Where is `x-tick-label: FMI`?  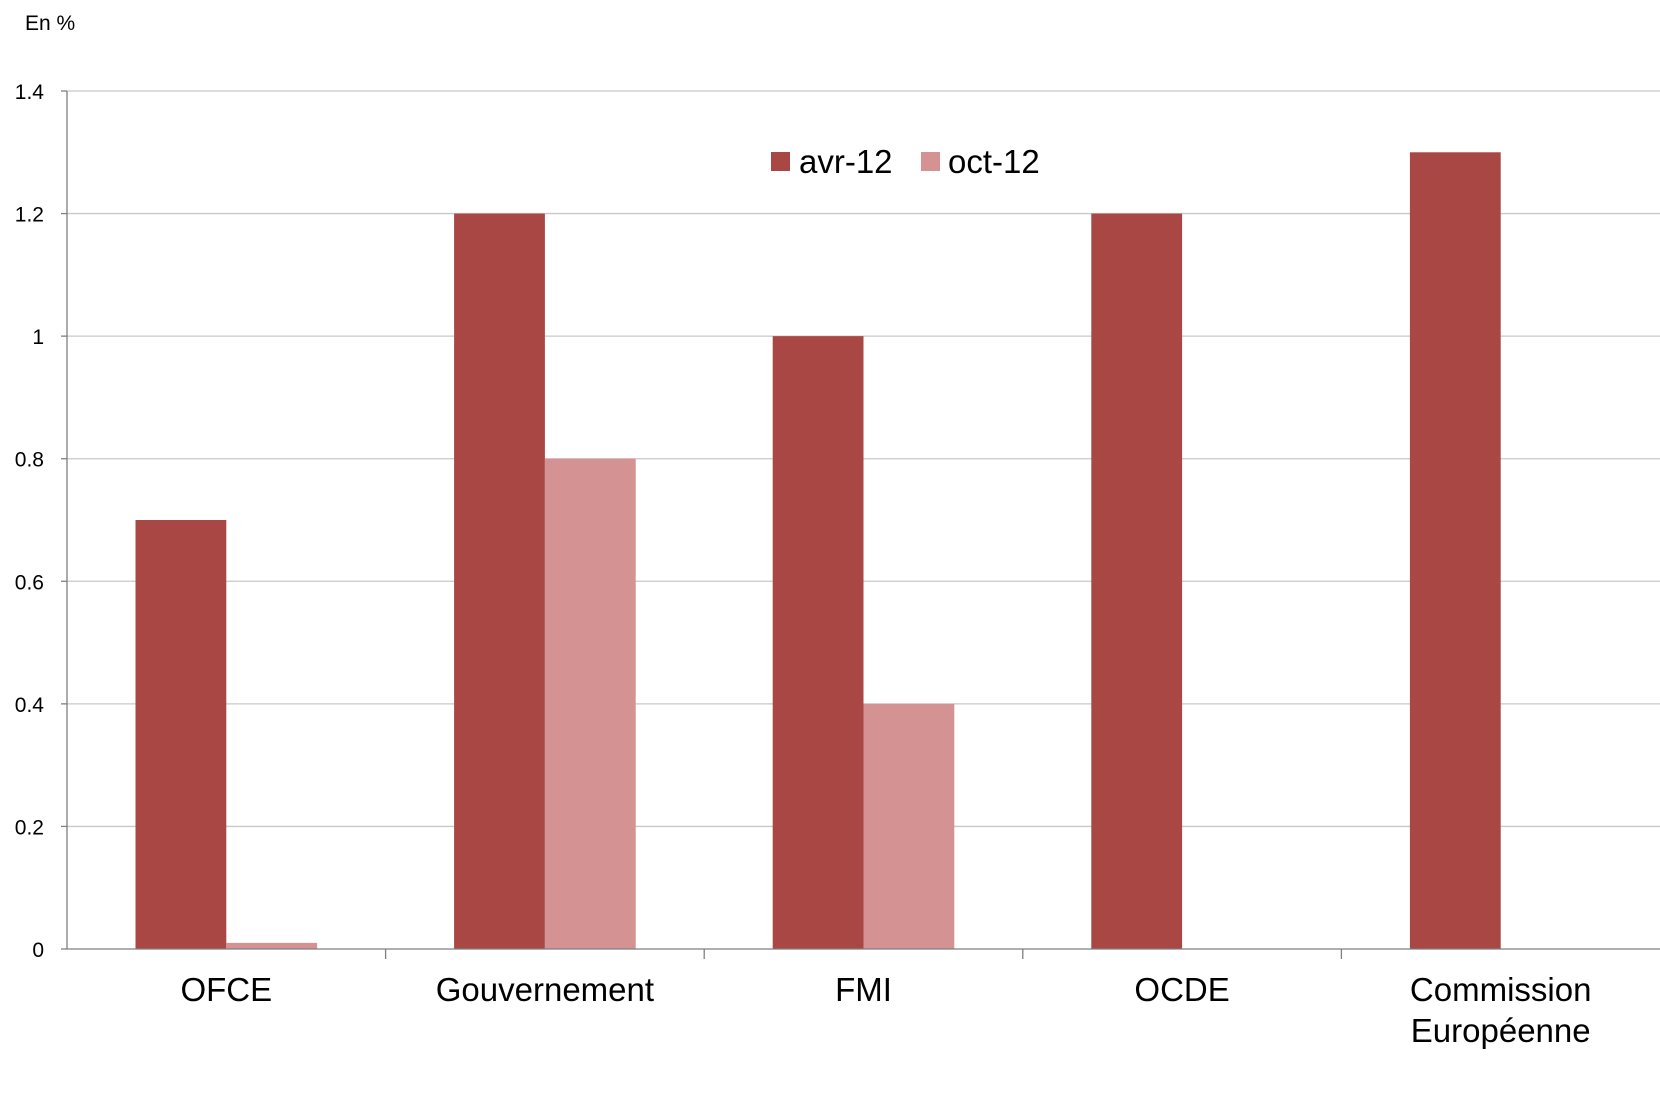 x-tick-label: FMI is located at coordinates (863, 989).